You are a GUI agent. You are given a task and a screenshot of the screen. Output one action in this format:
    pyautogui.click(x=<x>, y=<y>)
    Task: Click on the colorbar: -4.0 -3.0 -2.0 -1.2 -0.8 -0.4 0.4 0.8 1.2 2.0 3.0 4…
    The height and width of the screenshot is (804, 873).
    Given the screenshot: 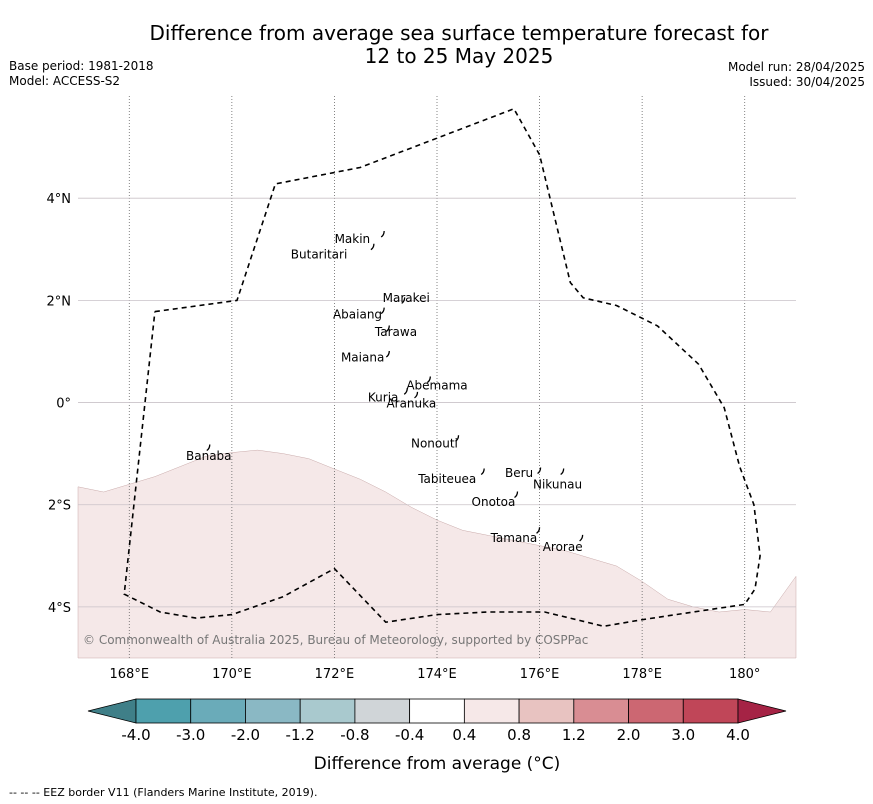 What is the action you would take?
    pyautogui.click(x=437, y=736)
    